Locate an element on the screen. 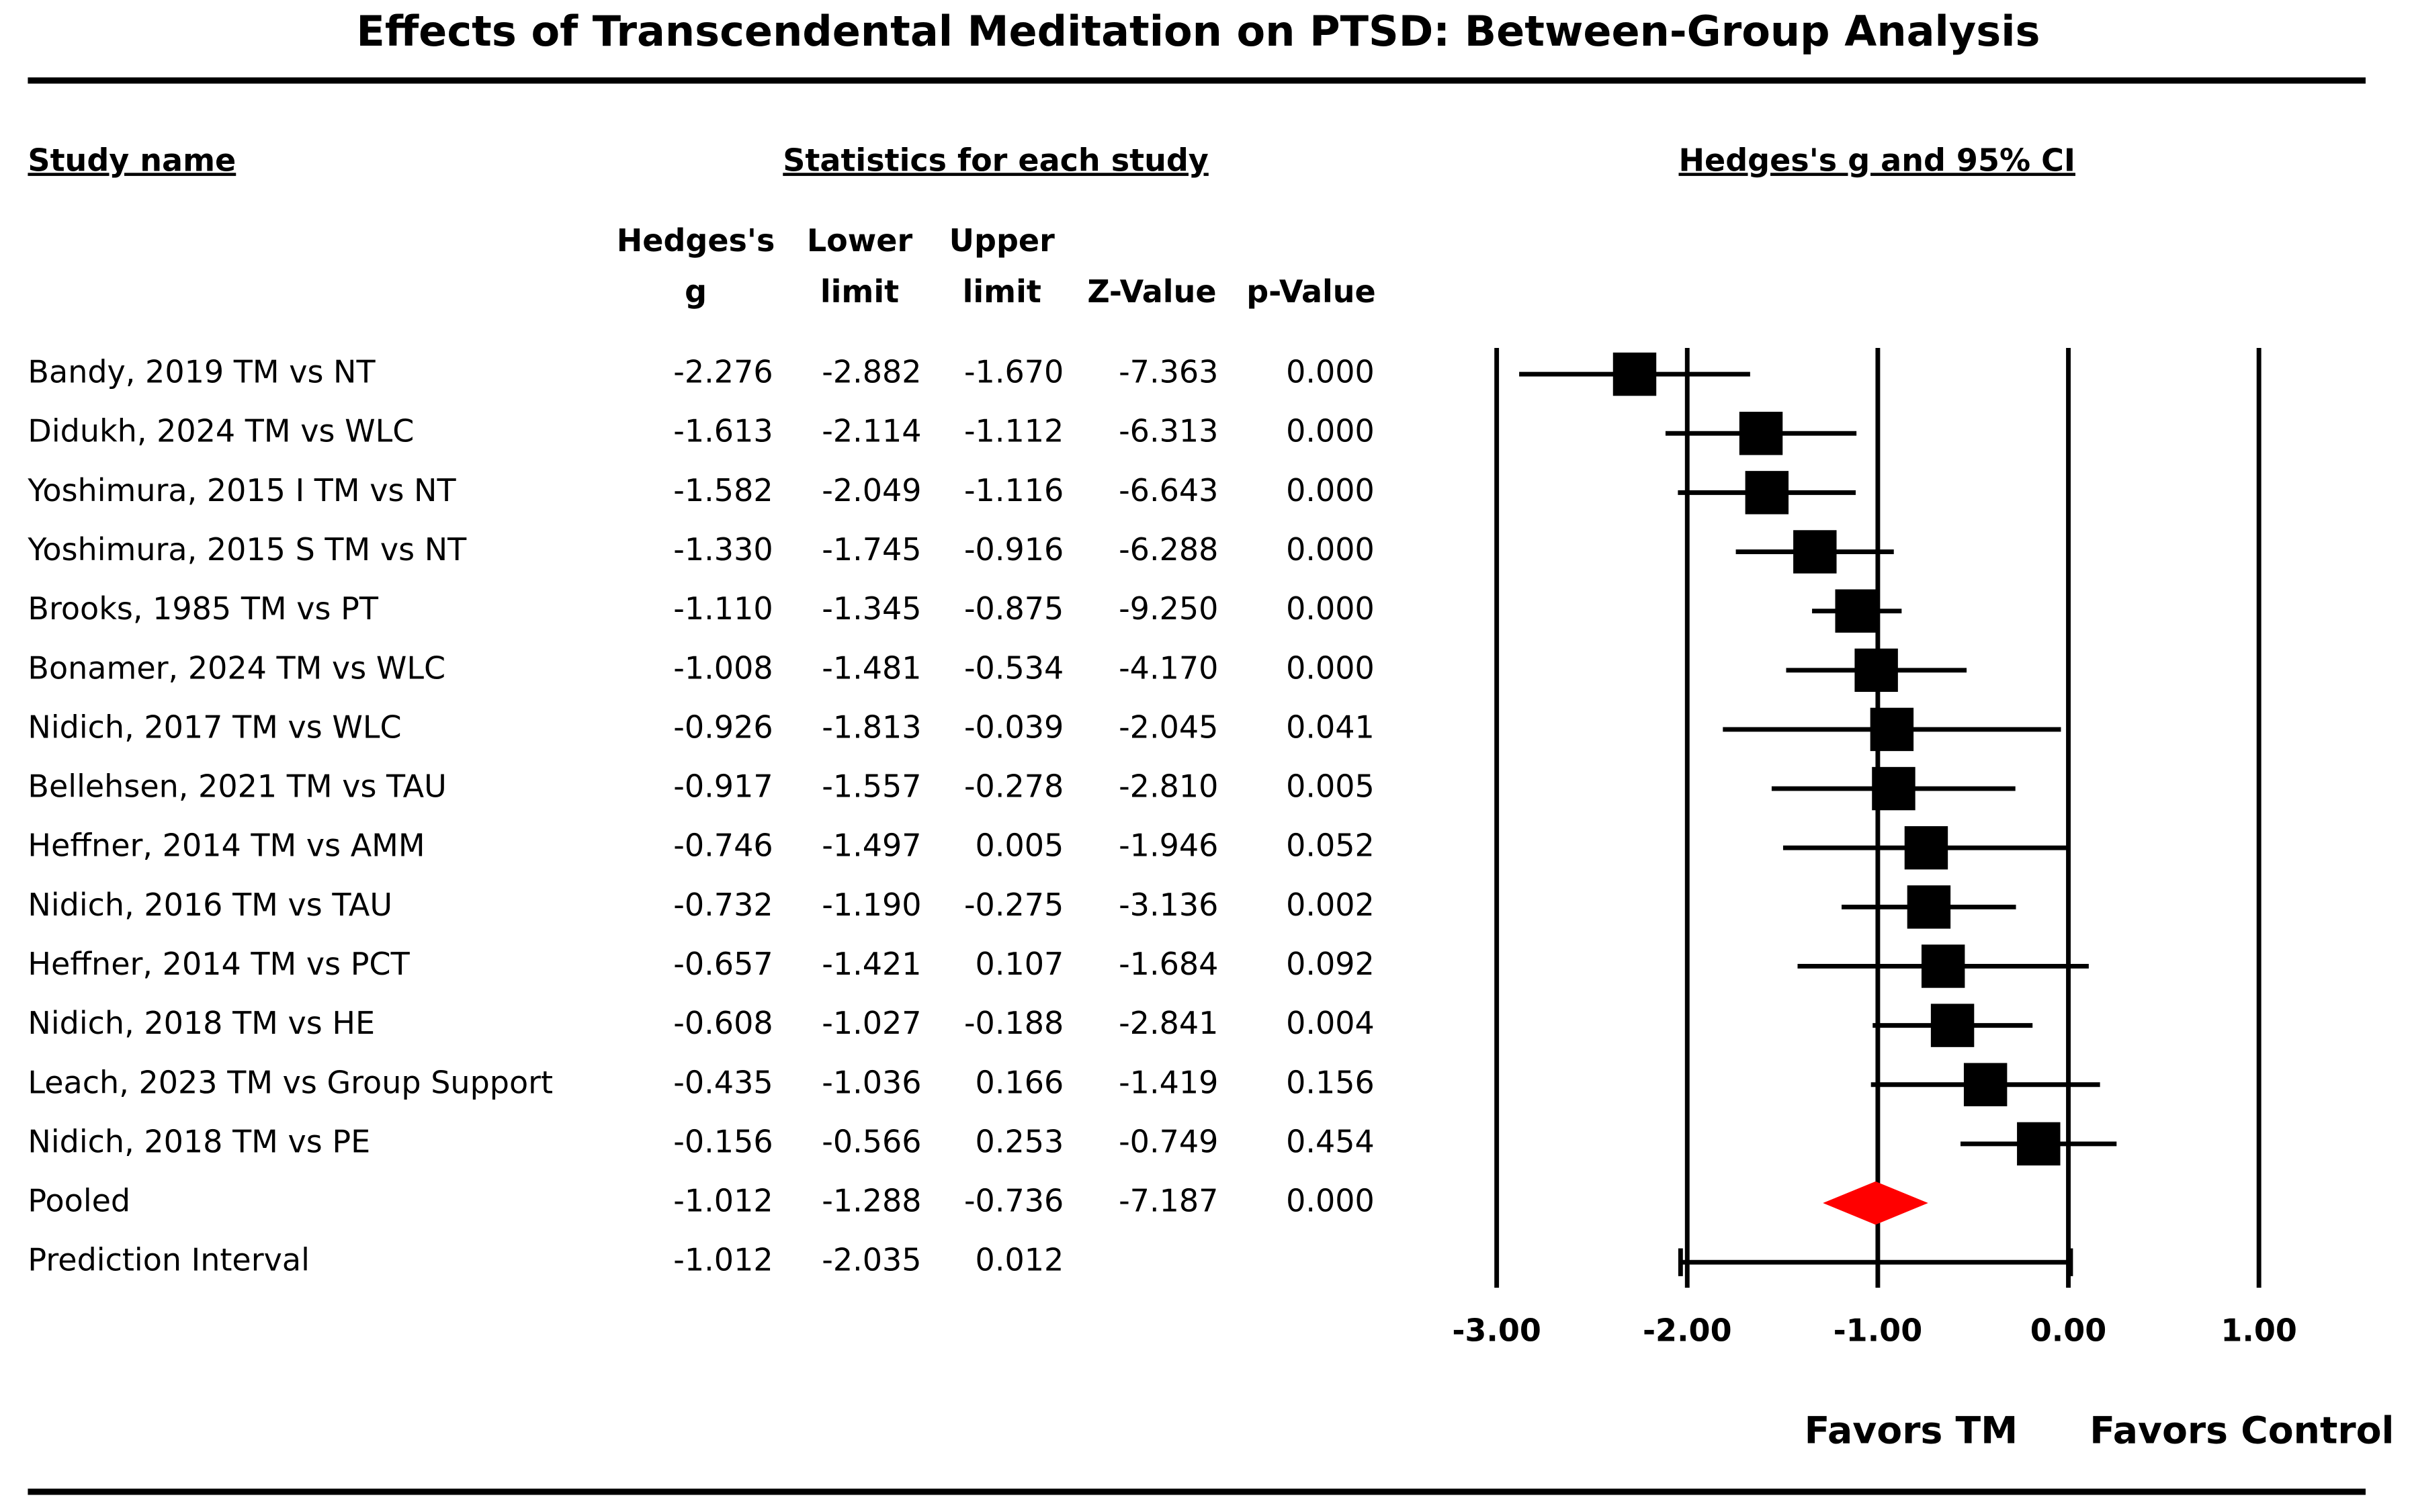  column-header: Hedges's is located at coordinates (696, 240).